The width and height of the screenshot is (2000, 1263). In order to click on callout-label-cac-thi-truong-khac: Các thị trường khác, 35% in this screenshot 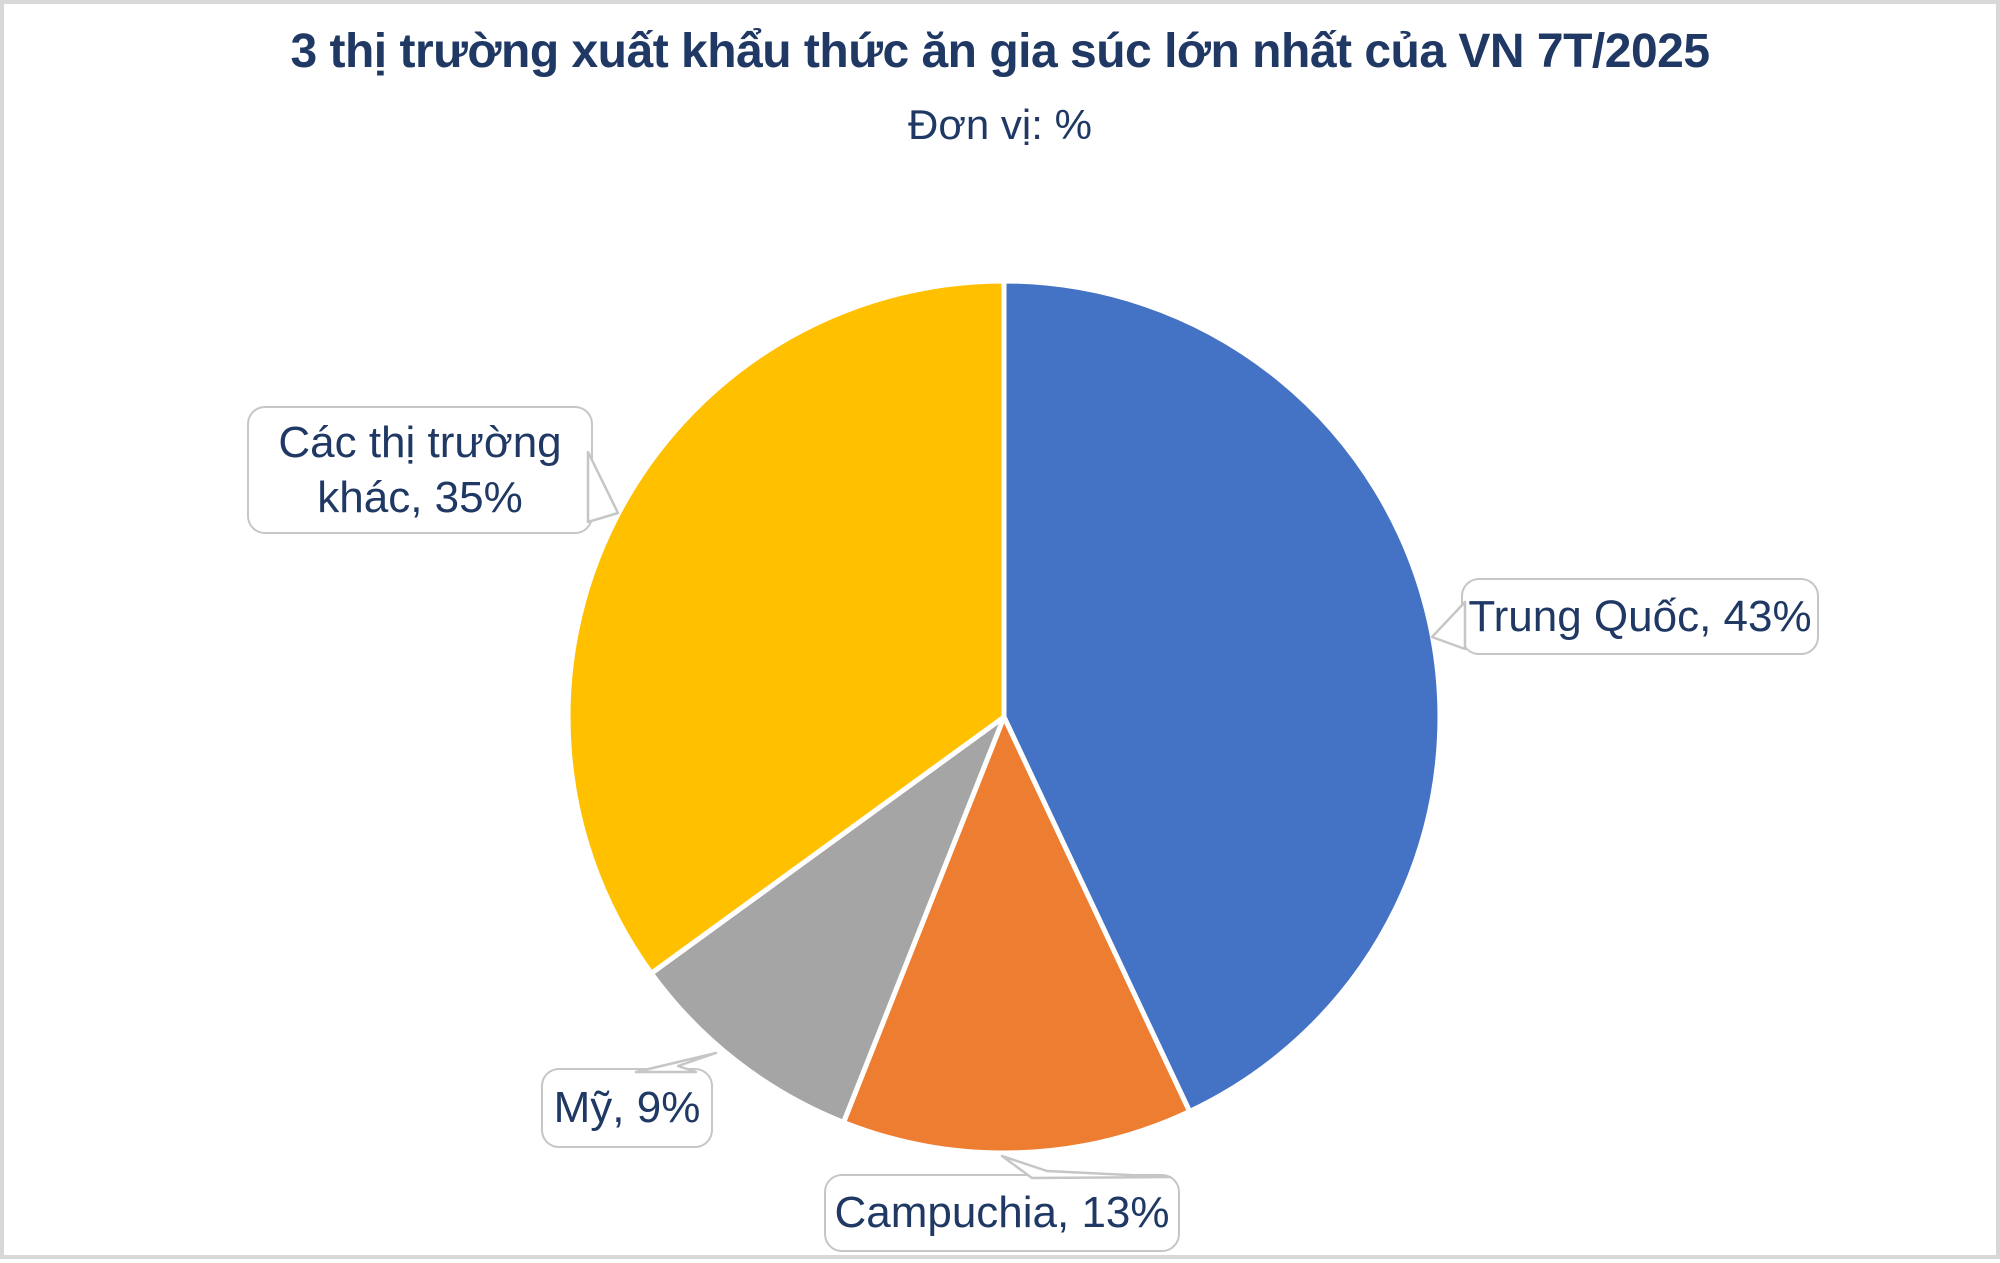, I will do `click(420, 469)`.